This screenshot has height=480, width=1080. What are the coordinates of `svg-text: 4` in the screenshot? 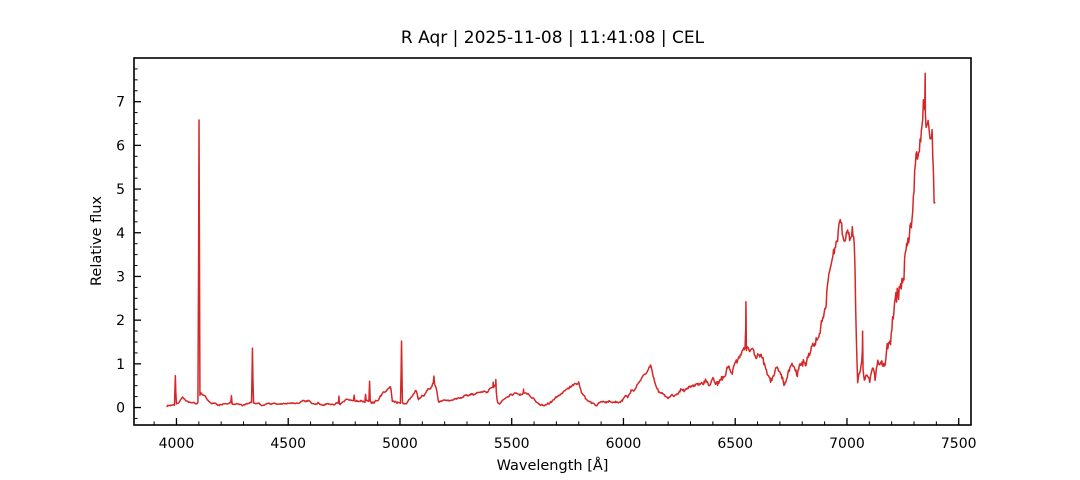 It's located at (120, 234).